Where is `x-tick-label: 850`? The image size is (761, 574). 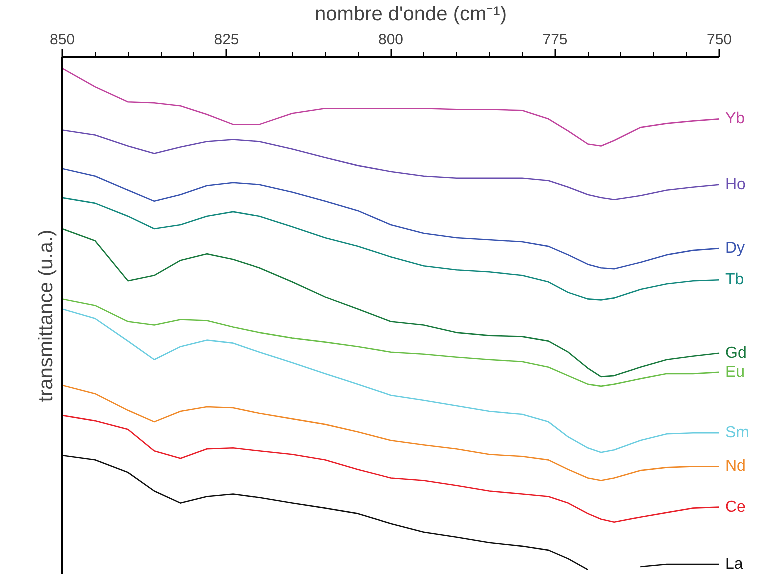
x-tick-label: 850 is located at coordinates (63, 40).